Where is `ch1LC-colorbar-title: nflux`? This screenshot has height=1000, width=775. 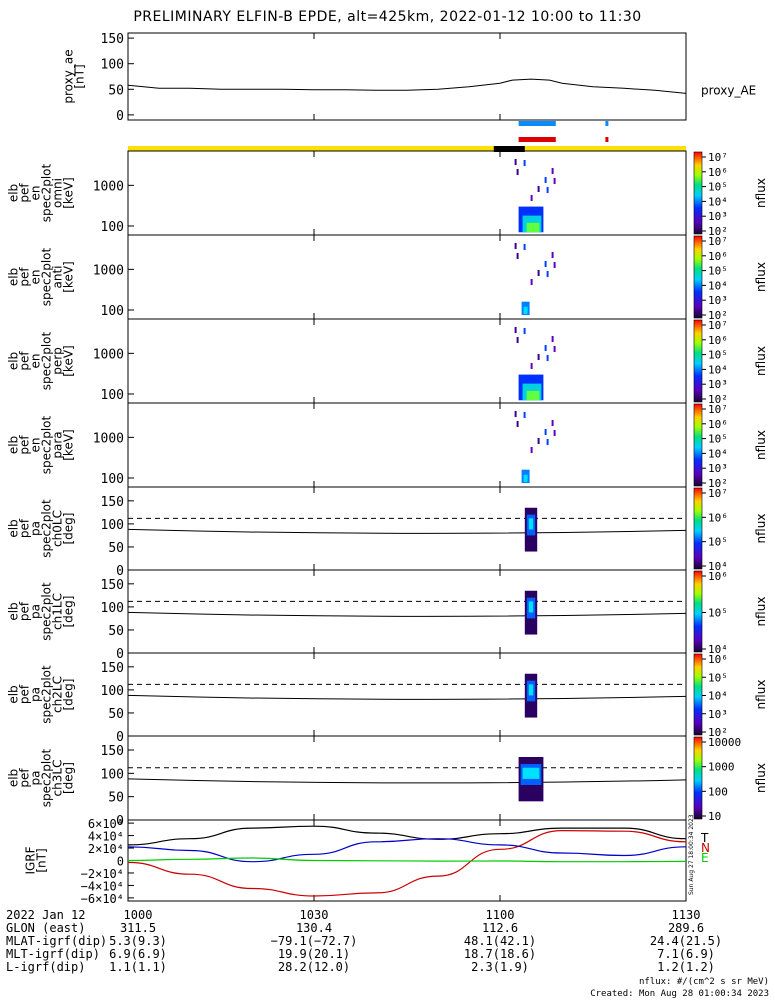 ch1LC-colorbar-title: nflux is located at coordinates (761, 612).